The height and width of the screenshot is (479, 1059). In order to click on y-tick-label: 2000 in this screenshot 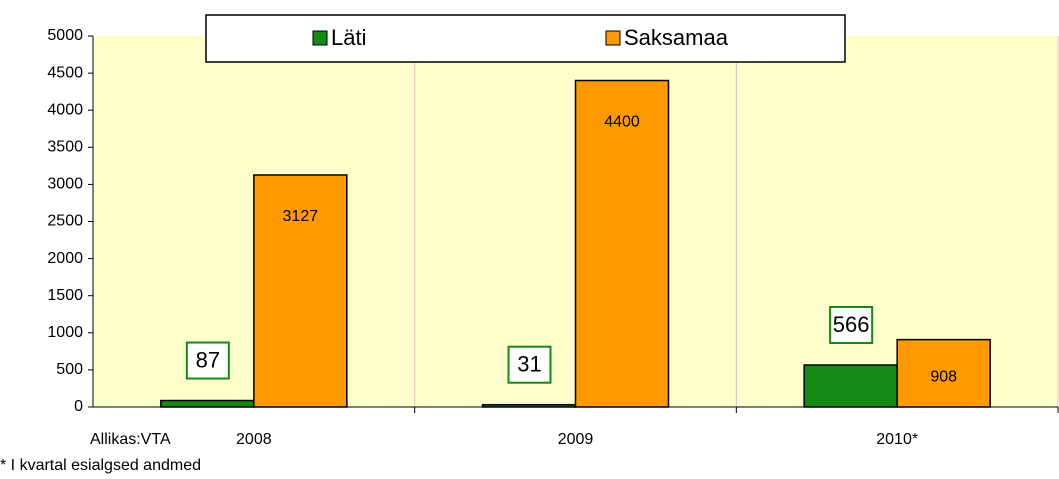, I will do `click(65, 258)`.